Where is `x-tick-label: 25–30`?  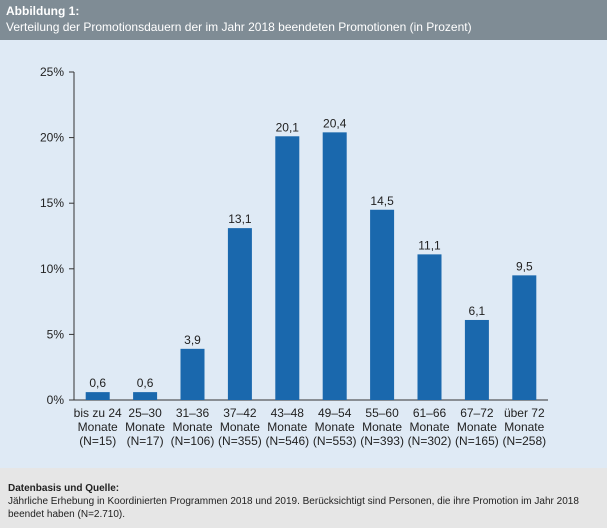 x-tick-label: 25–30 is located at coordinates (145, 413).